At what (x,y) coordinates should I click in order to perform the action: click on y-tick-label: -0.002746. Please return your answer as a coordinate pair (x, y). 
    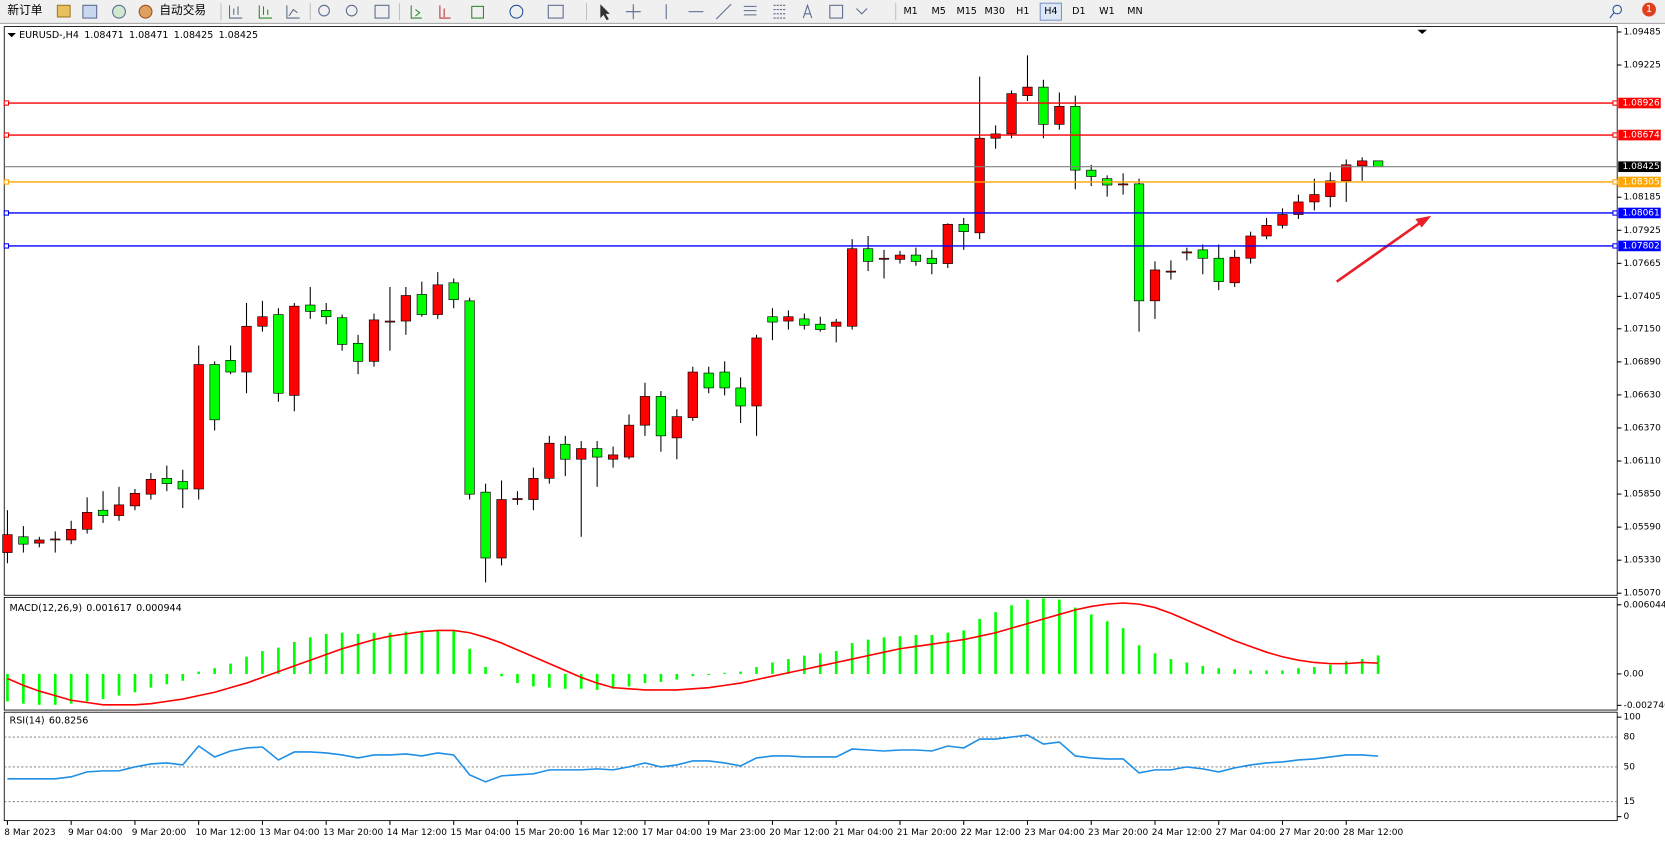
    Looking at the image, I should click on (1644, 706).